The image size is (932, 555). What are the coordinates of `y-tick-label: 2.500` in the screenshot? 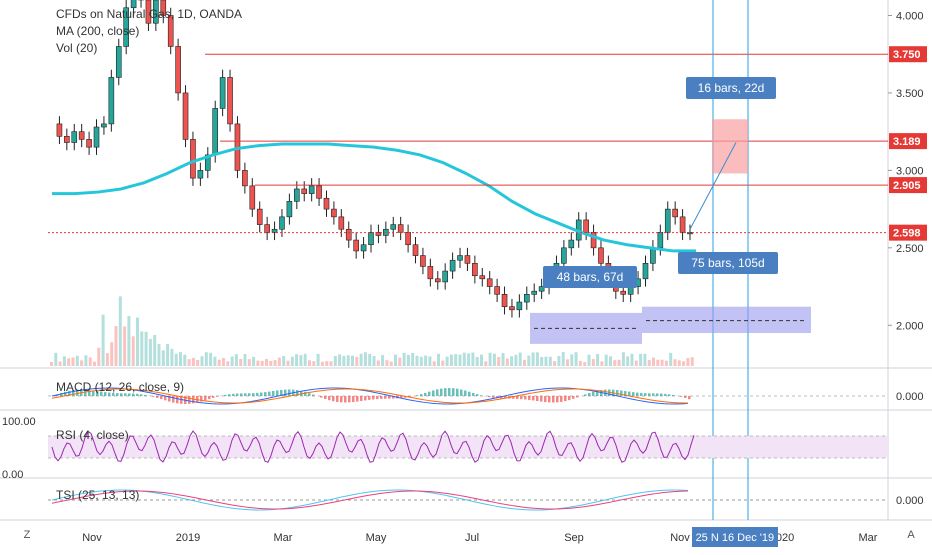 It's located at (910, 249).